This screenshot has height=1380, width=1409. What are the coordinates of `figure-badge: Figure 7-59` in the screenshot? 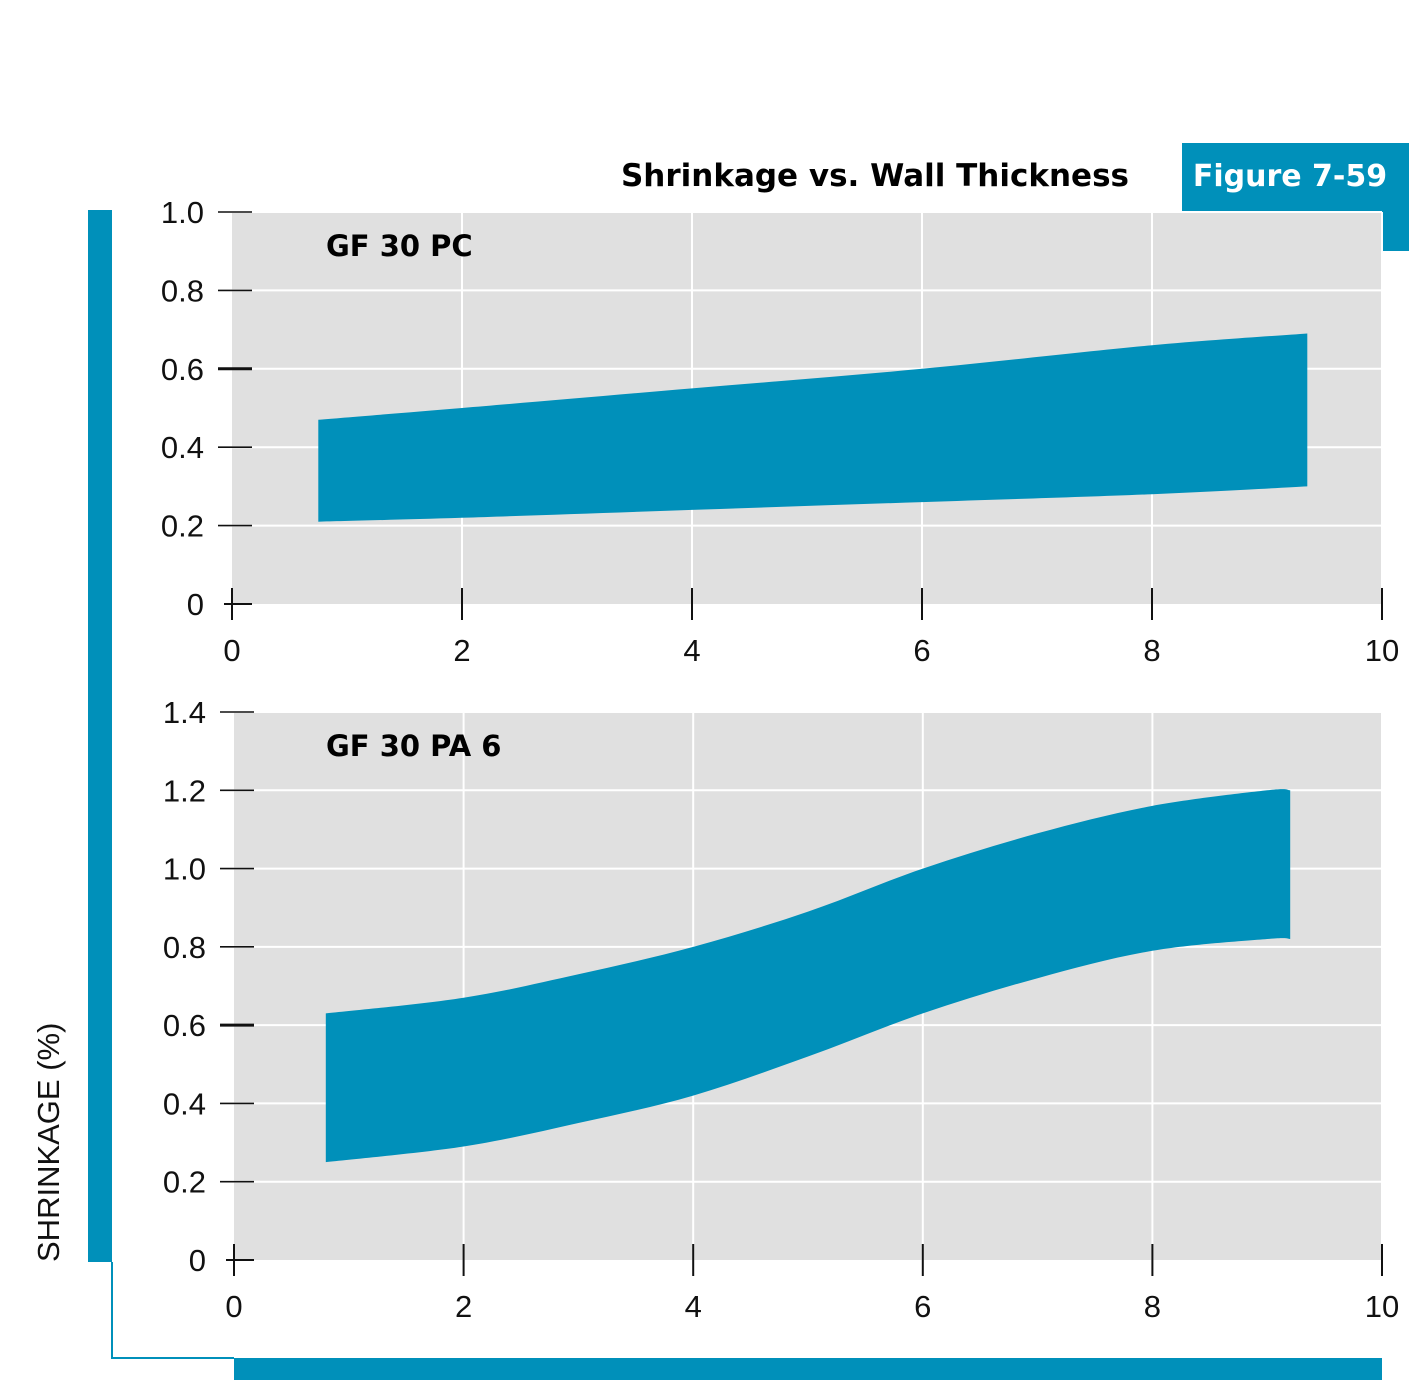 It's located at (1295, 197).